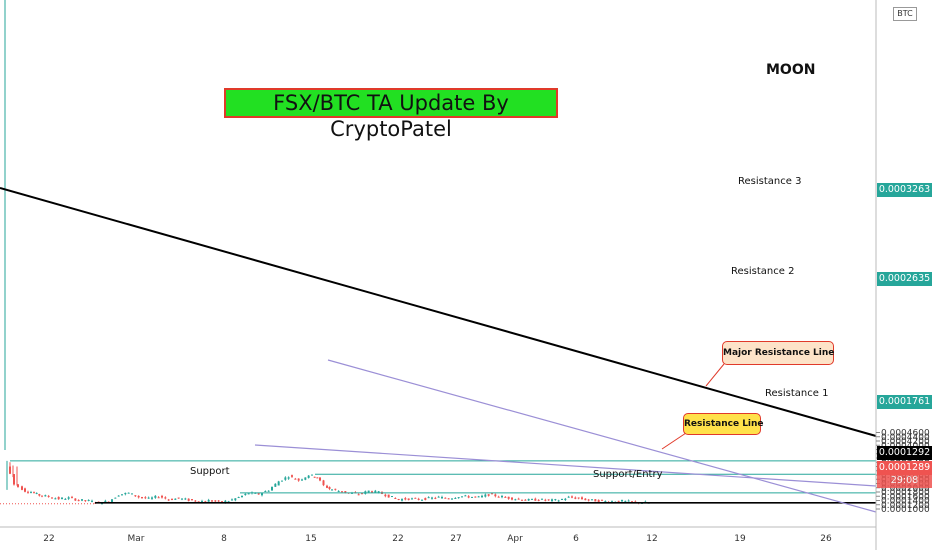  I want to click on support-entry-label: Support/Entry, so click(628, 474).